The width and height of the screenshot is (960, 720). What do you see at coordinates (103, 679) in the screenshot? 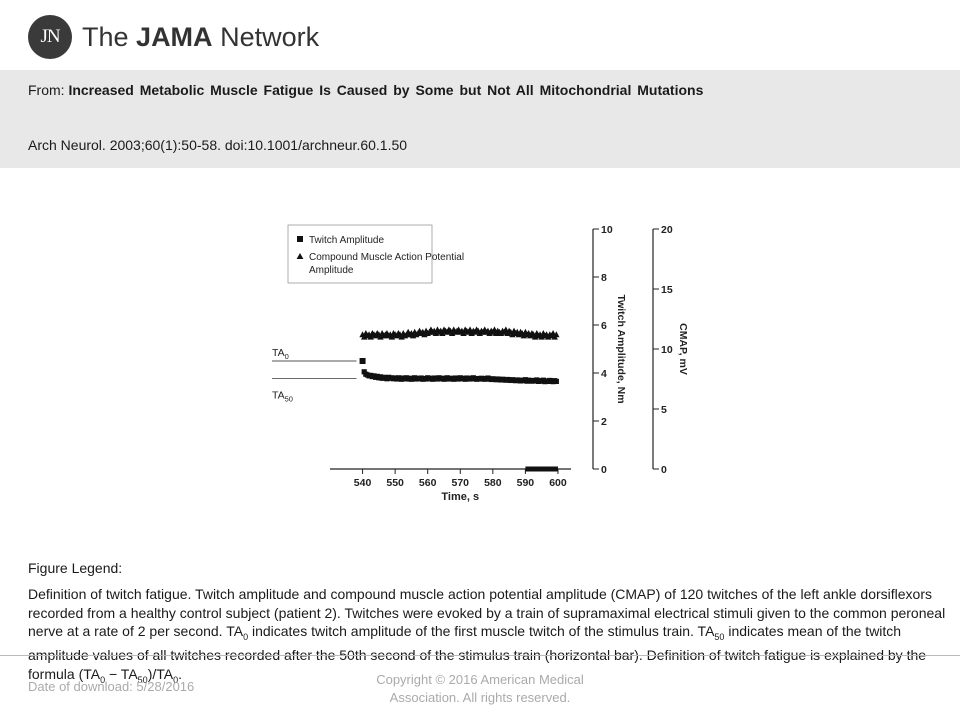
I see `legend-formula-sub-0a: 0` at bounding box center [103, 679].